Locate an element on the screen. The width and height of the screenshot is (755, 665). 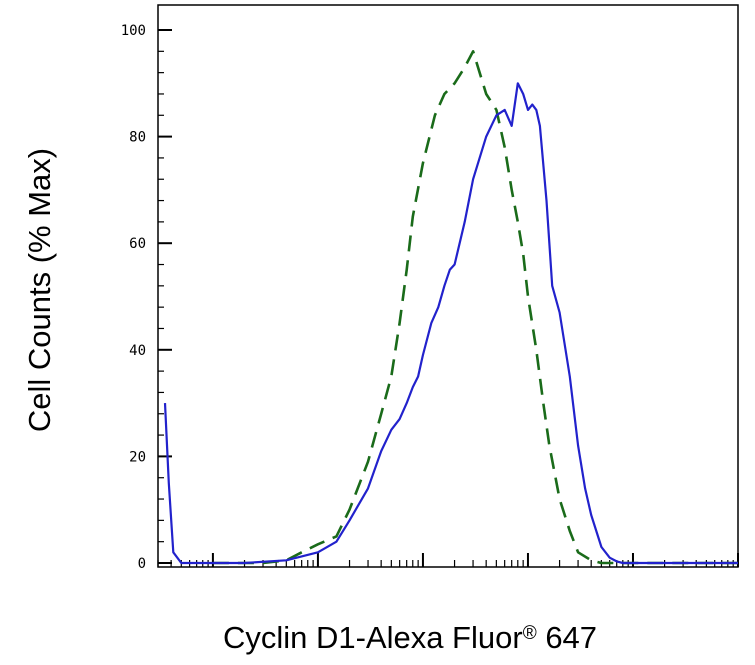
y-tick-label: 60 is located at coordinates (137, 244).